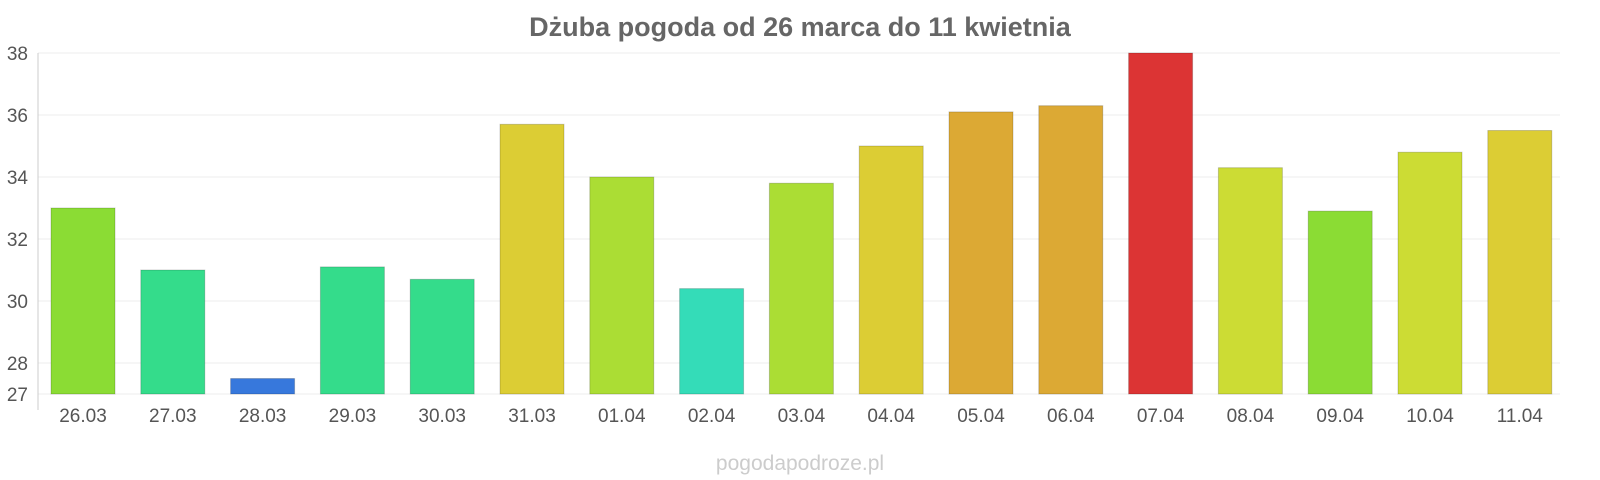 The width and height of the screenshot is (1600, 480). Describe the element at coordinates (712, 341) in the screenshot. I see `bar-02.04` at that location.